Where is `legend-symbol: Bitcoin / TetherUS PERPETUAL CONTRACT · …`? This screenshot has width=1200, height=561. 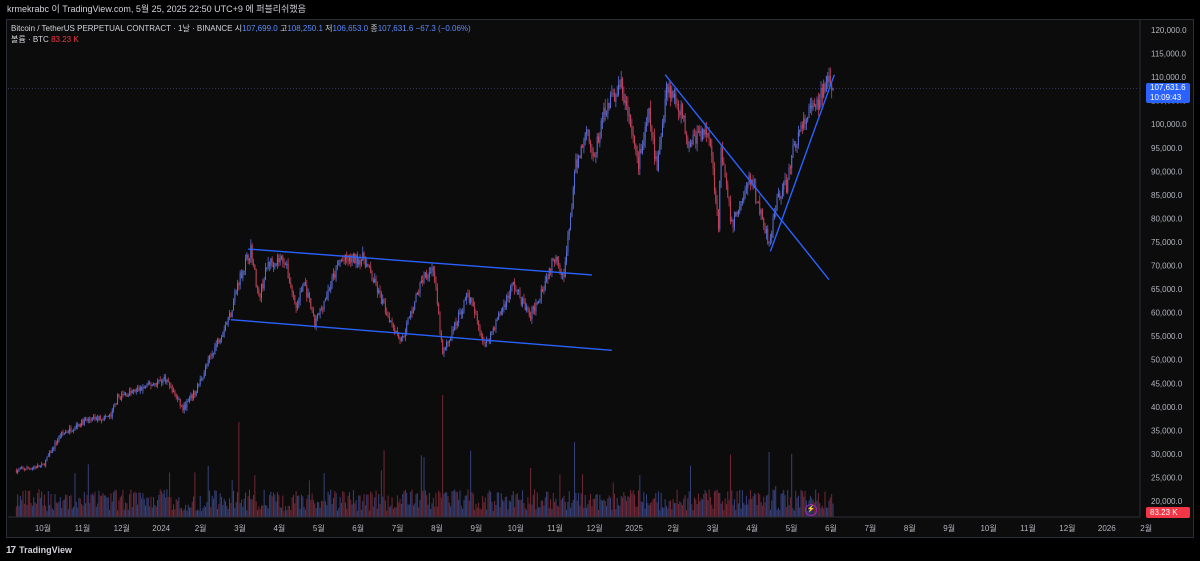
legend-symbol: Bitcoin / TetherUS PERPETUAL CONTRACT · … is located at coordinates (122, 28).